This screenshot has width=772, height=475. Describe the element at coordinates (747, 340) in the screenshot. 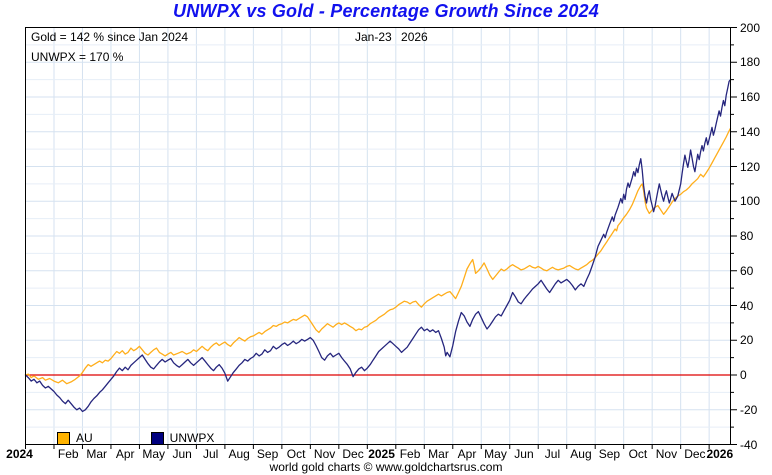

I see `y-axis-label: 20` at that location.